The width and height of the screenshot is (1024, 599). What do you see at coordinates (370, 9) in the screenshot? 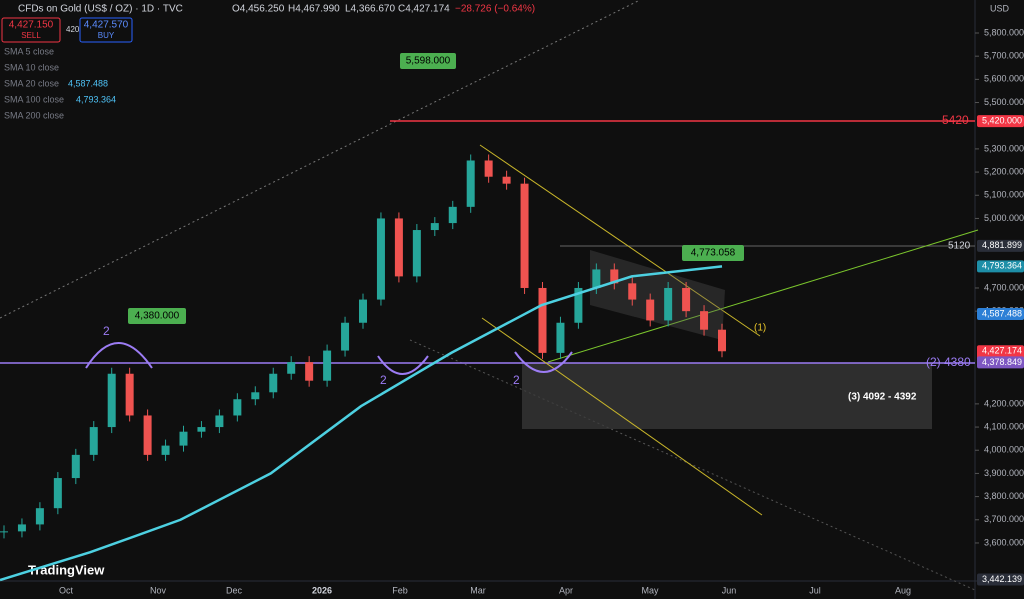
I see `ohlc-low: L4,366.670` at bounding box center [370, 9].